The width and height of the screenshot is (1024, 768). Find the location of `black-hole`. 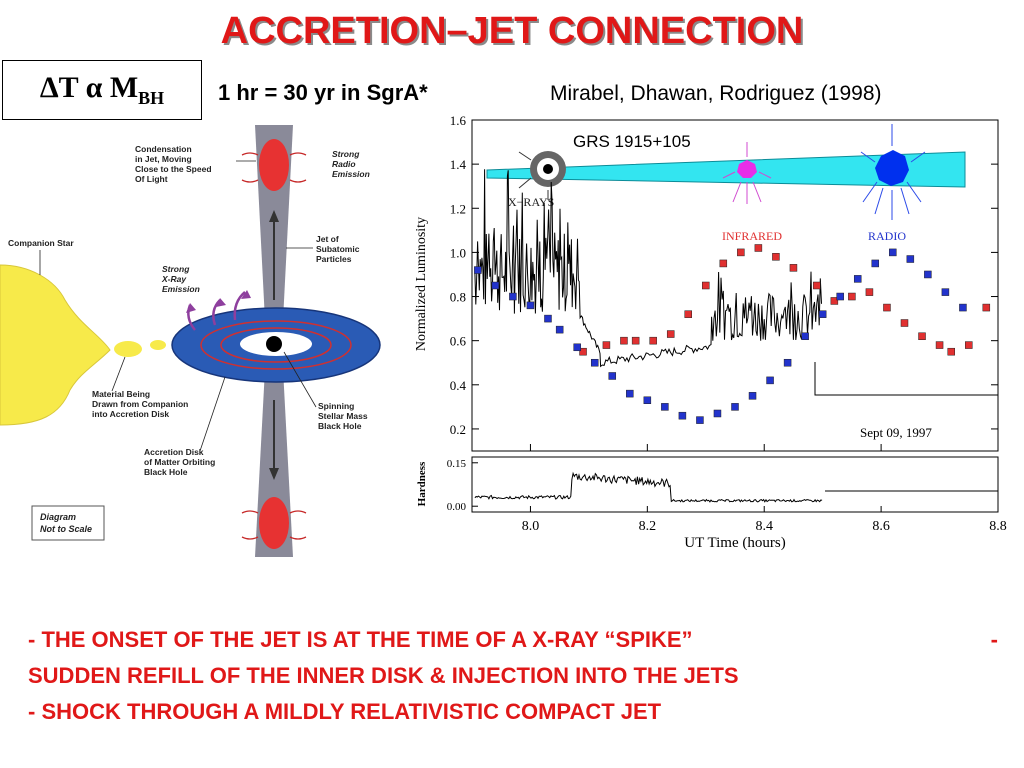

black-hole is located at coordinates (274, 344).